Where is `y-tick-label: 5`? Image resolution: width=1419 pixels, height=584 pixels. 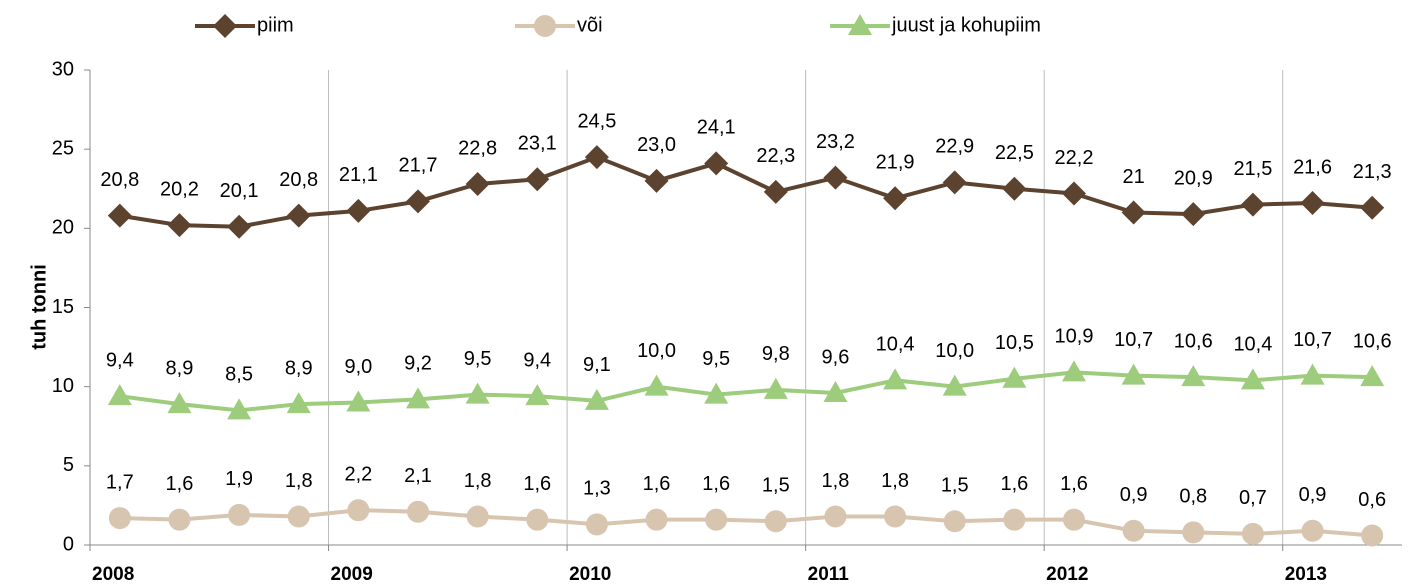 y-tick-label: 5 is located at coordinates (68, 465).